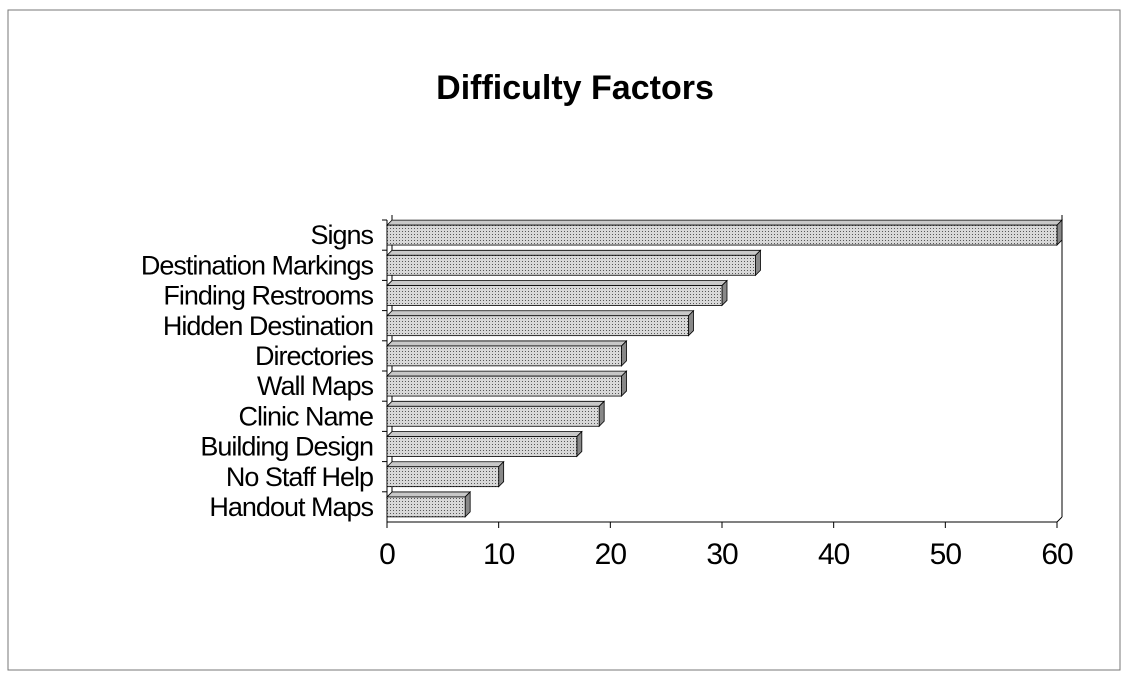  Describe the element at coordinates (946, 554) in the screenshot. I see `x-tick-label: 50` at that location.